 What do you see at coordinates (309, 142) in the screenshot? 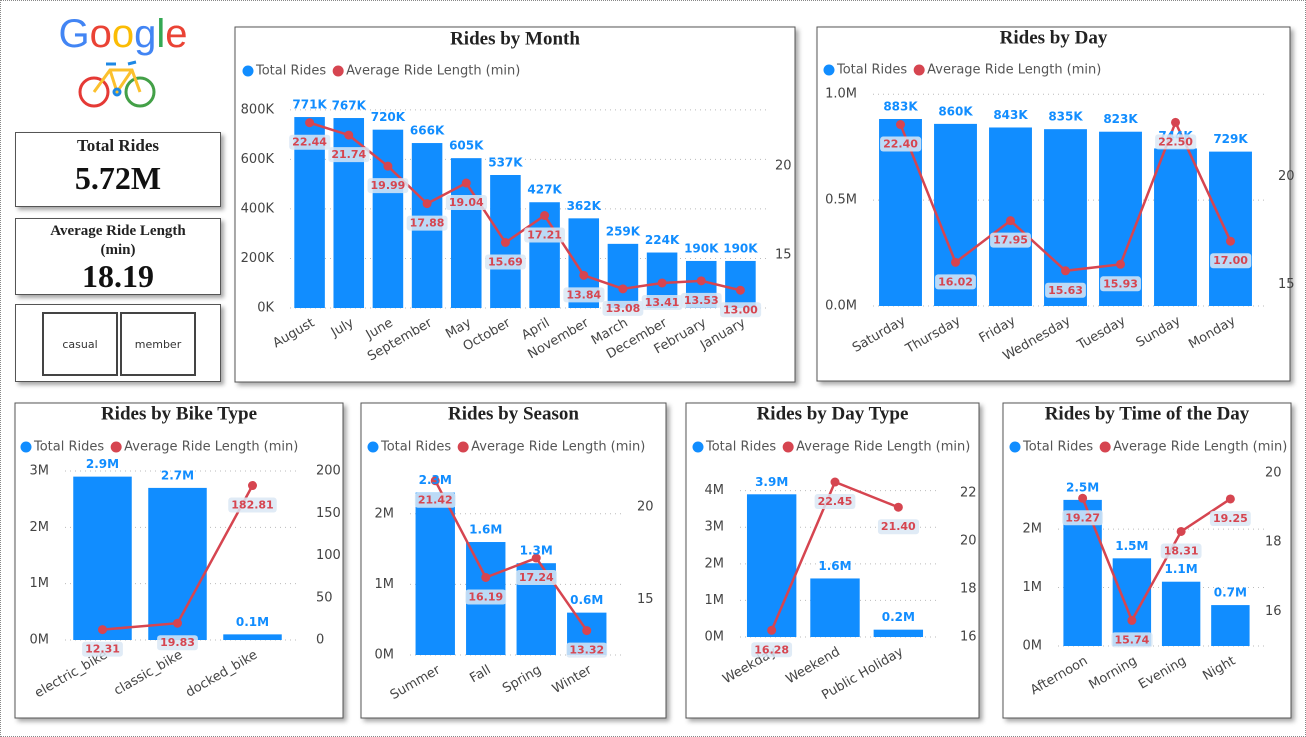
I see `data-label: 22.44` at bounding box center [309, 142].